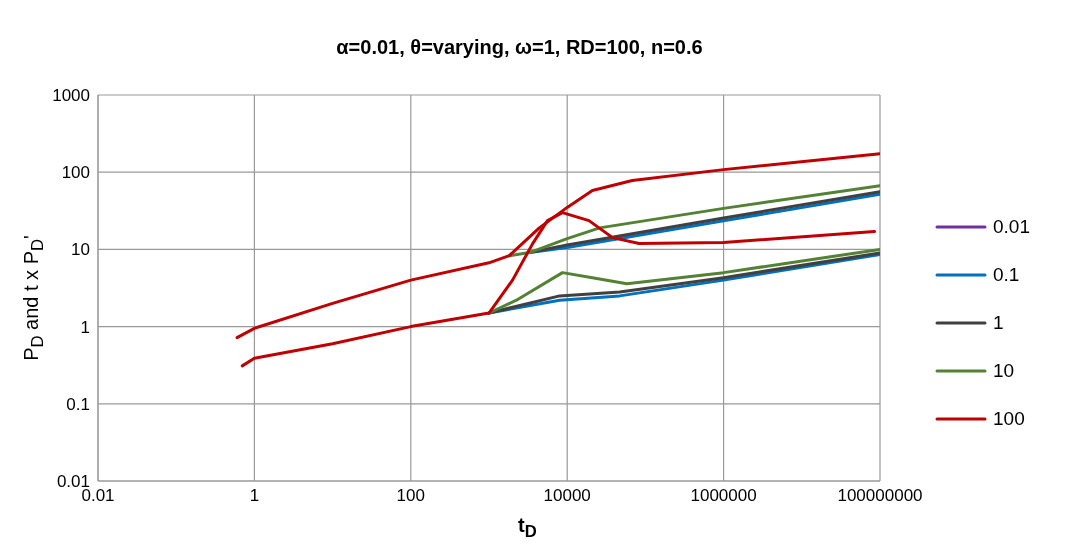 This screenshot has width=1069, height=556. I want to click on x-tick-label: 1, so click(254, 496).